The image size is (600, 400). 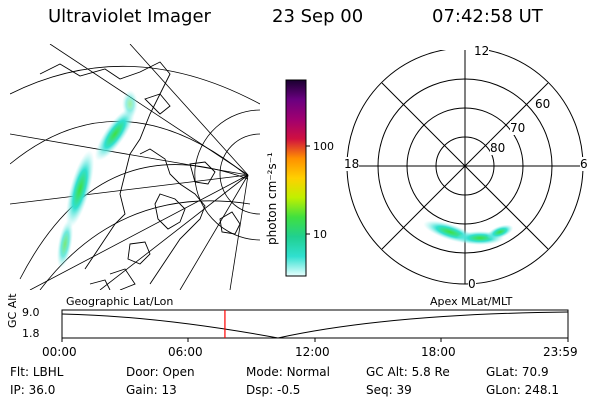 I want to click on colorbar, so click(x=297, y=178).